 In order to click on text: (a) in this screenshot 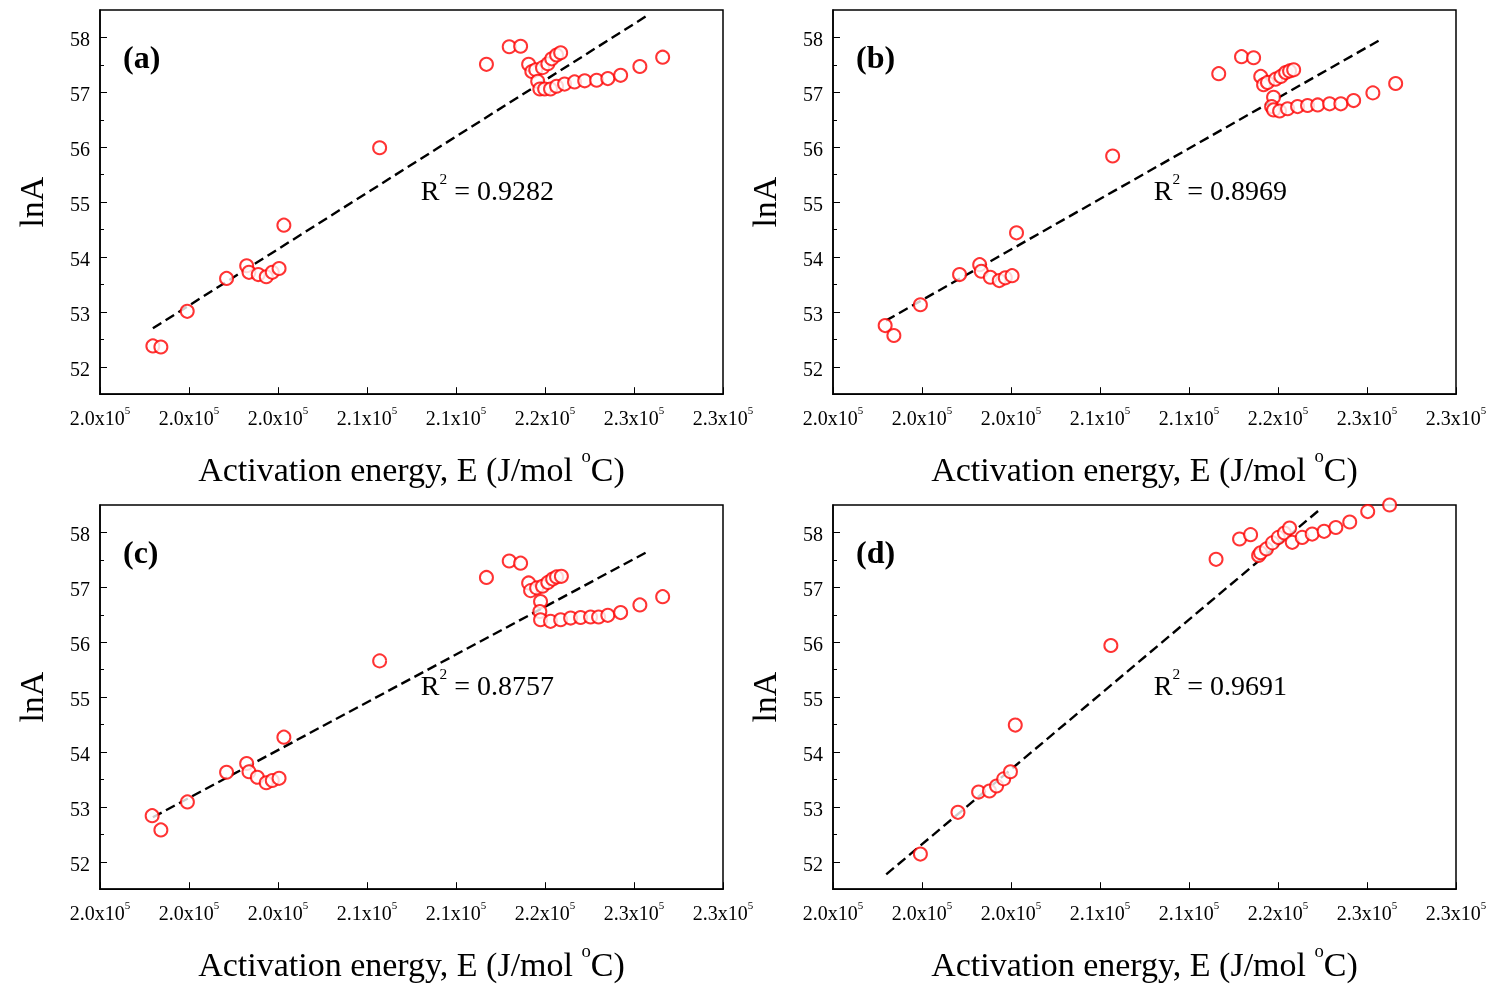, I will do `click(142, 57)`.